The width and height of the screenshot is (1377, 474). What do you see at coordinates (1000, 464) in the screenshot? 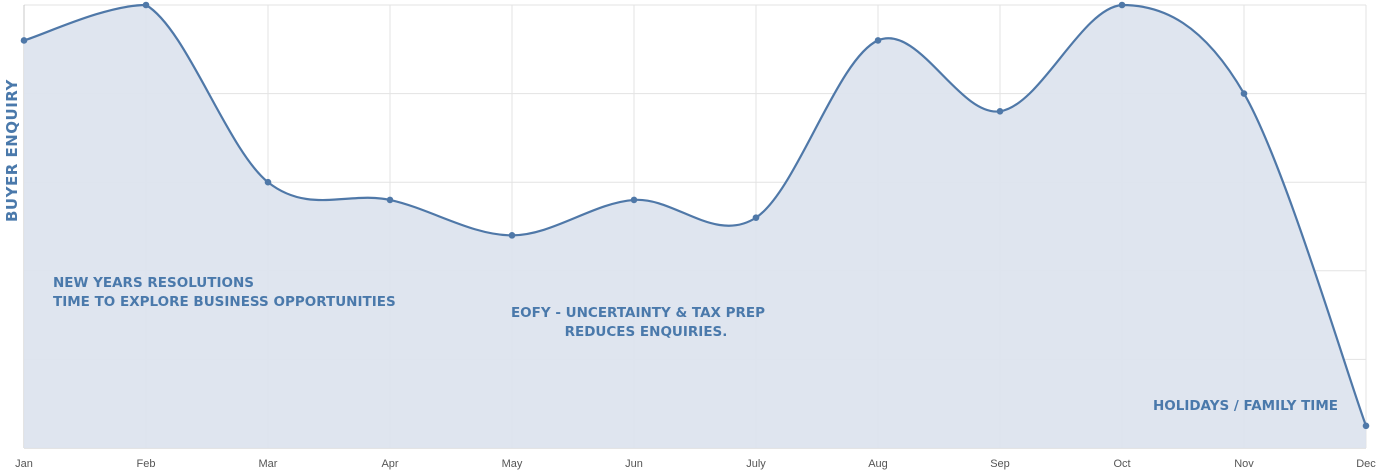
I see `x-tick-label: Sep` at bounding box center [1000, 464].